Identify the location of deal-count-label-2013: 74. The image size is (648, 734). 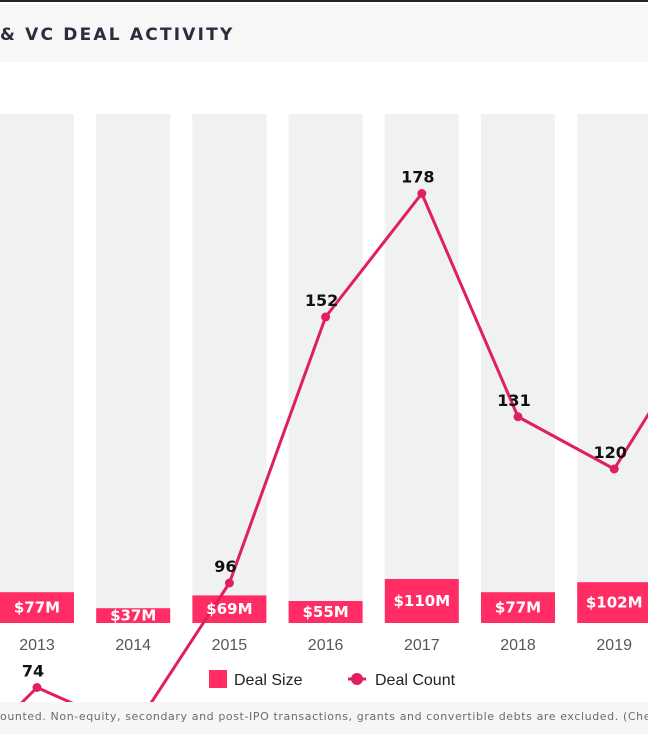
(33, 671).